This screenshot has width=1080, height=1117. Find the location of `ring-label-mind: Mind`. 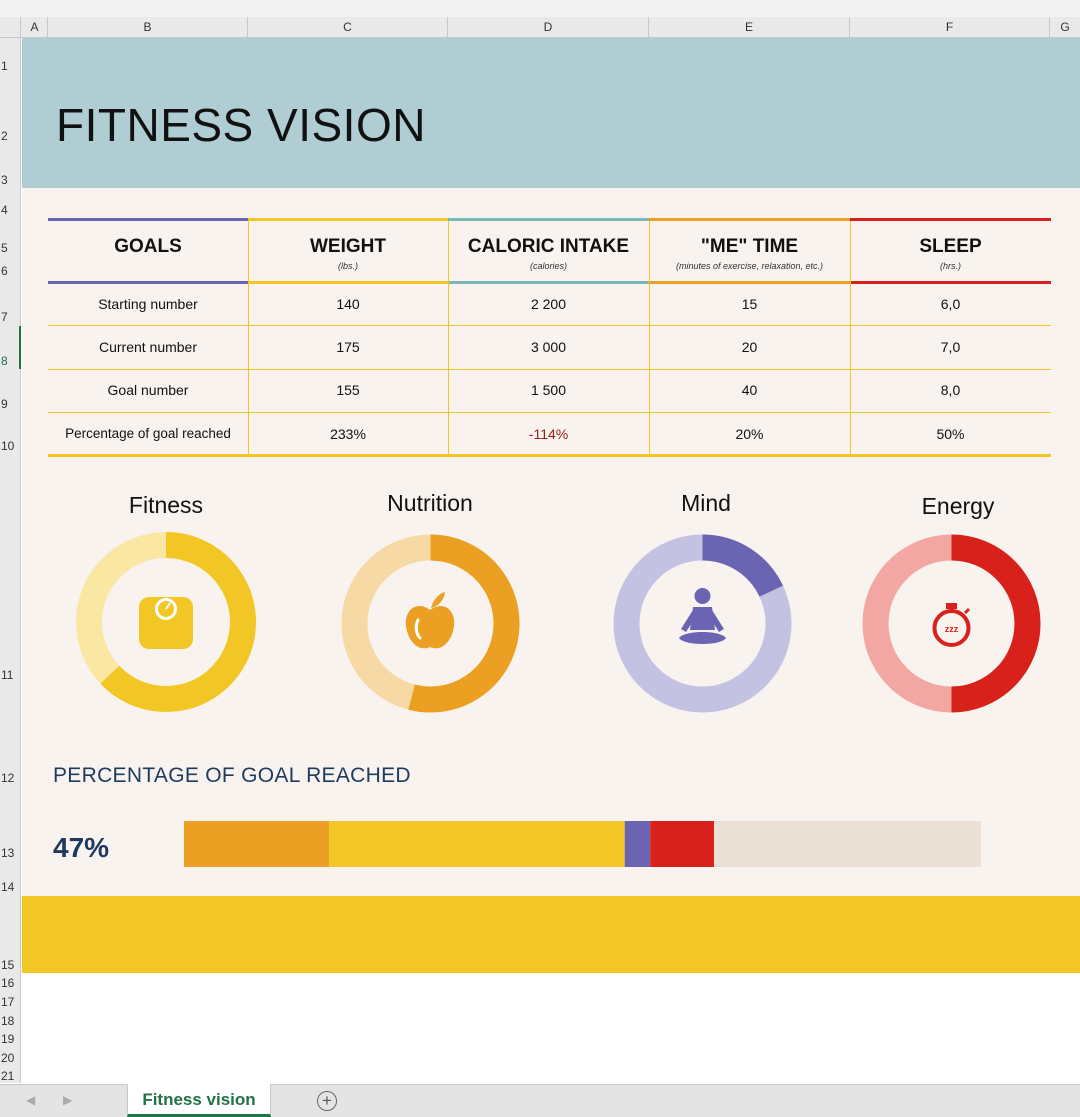

ring-label-mind: Mind is located at coordinates (706, 503).